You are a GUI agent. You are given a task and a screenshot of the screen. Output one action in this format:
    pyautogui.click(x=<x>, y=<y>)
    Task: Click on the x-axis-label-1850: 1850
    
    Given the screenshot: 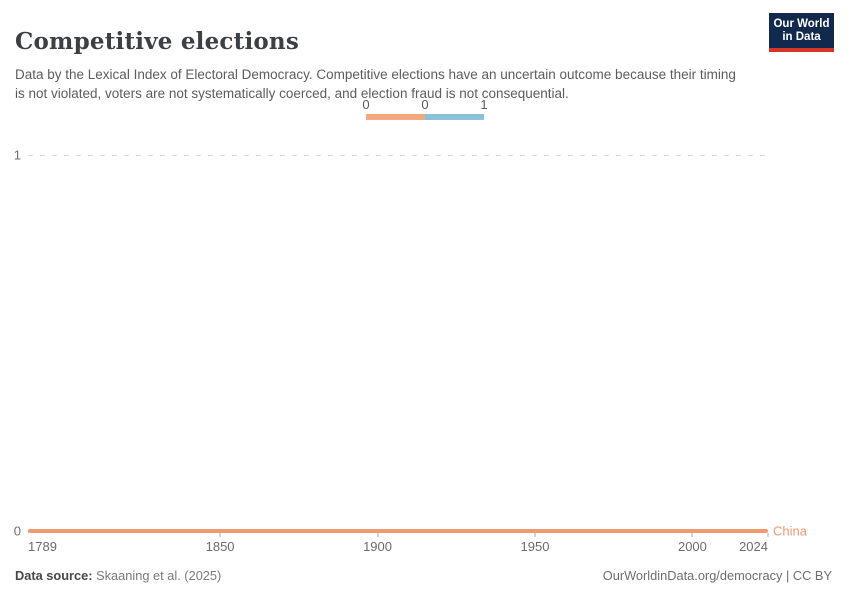 What is the action you would take?
    pyautogui.click(x=220, y=546)
    